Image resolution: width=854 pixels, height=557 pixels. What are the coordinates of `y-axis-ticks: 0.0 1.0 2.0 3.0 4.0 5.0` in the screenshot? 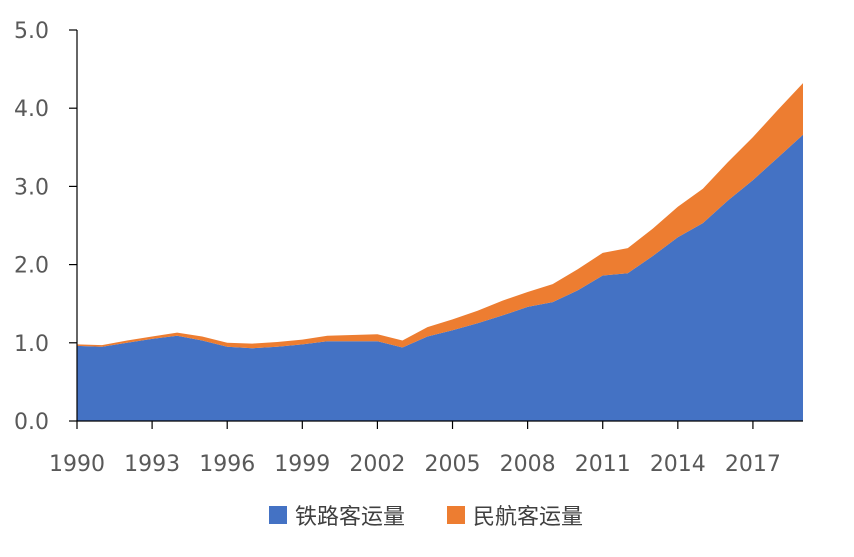 It's located at (45, 227).